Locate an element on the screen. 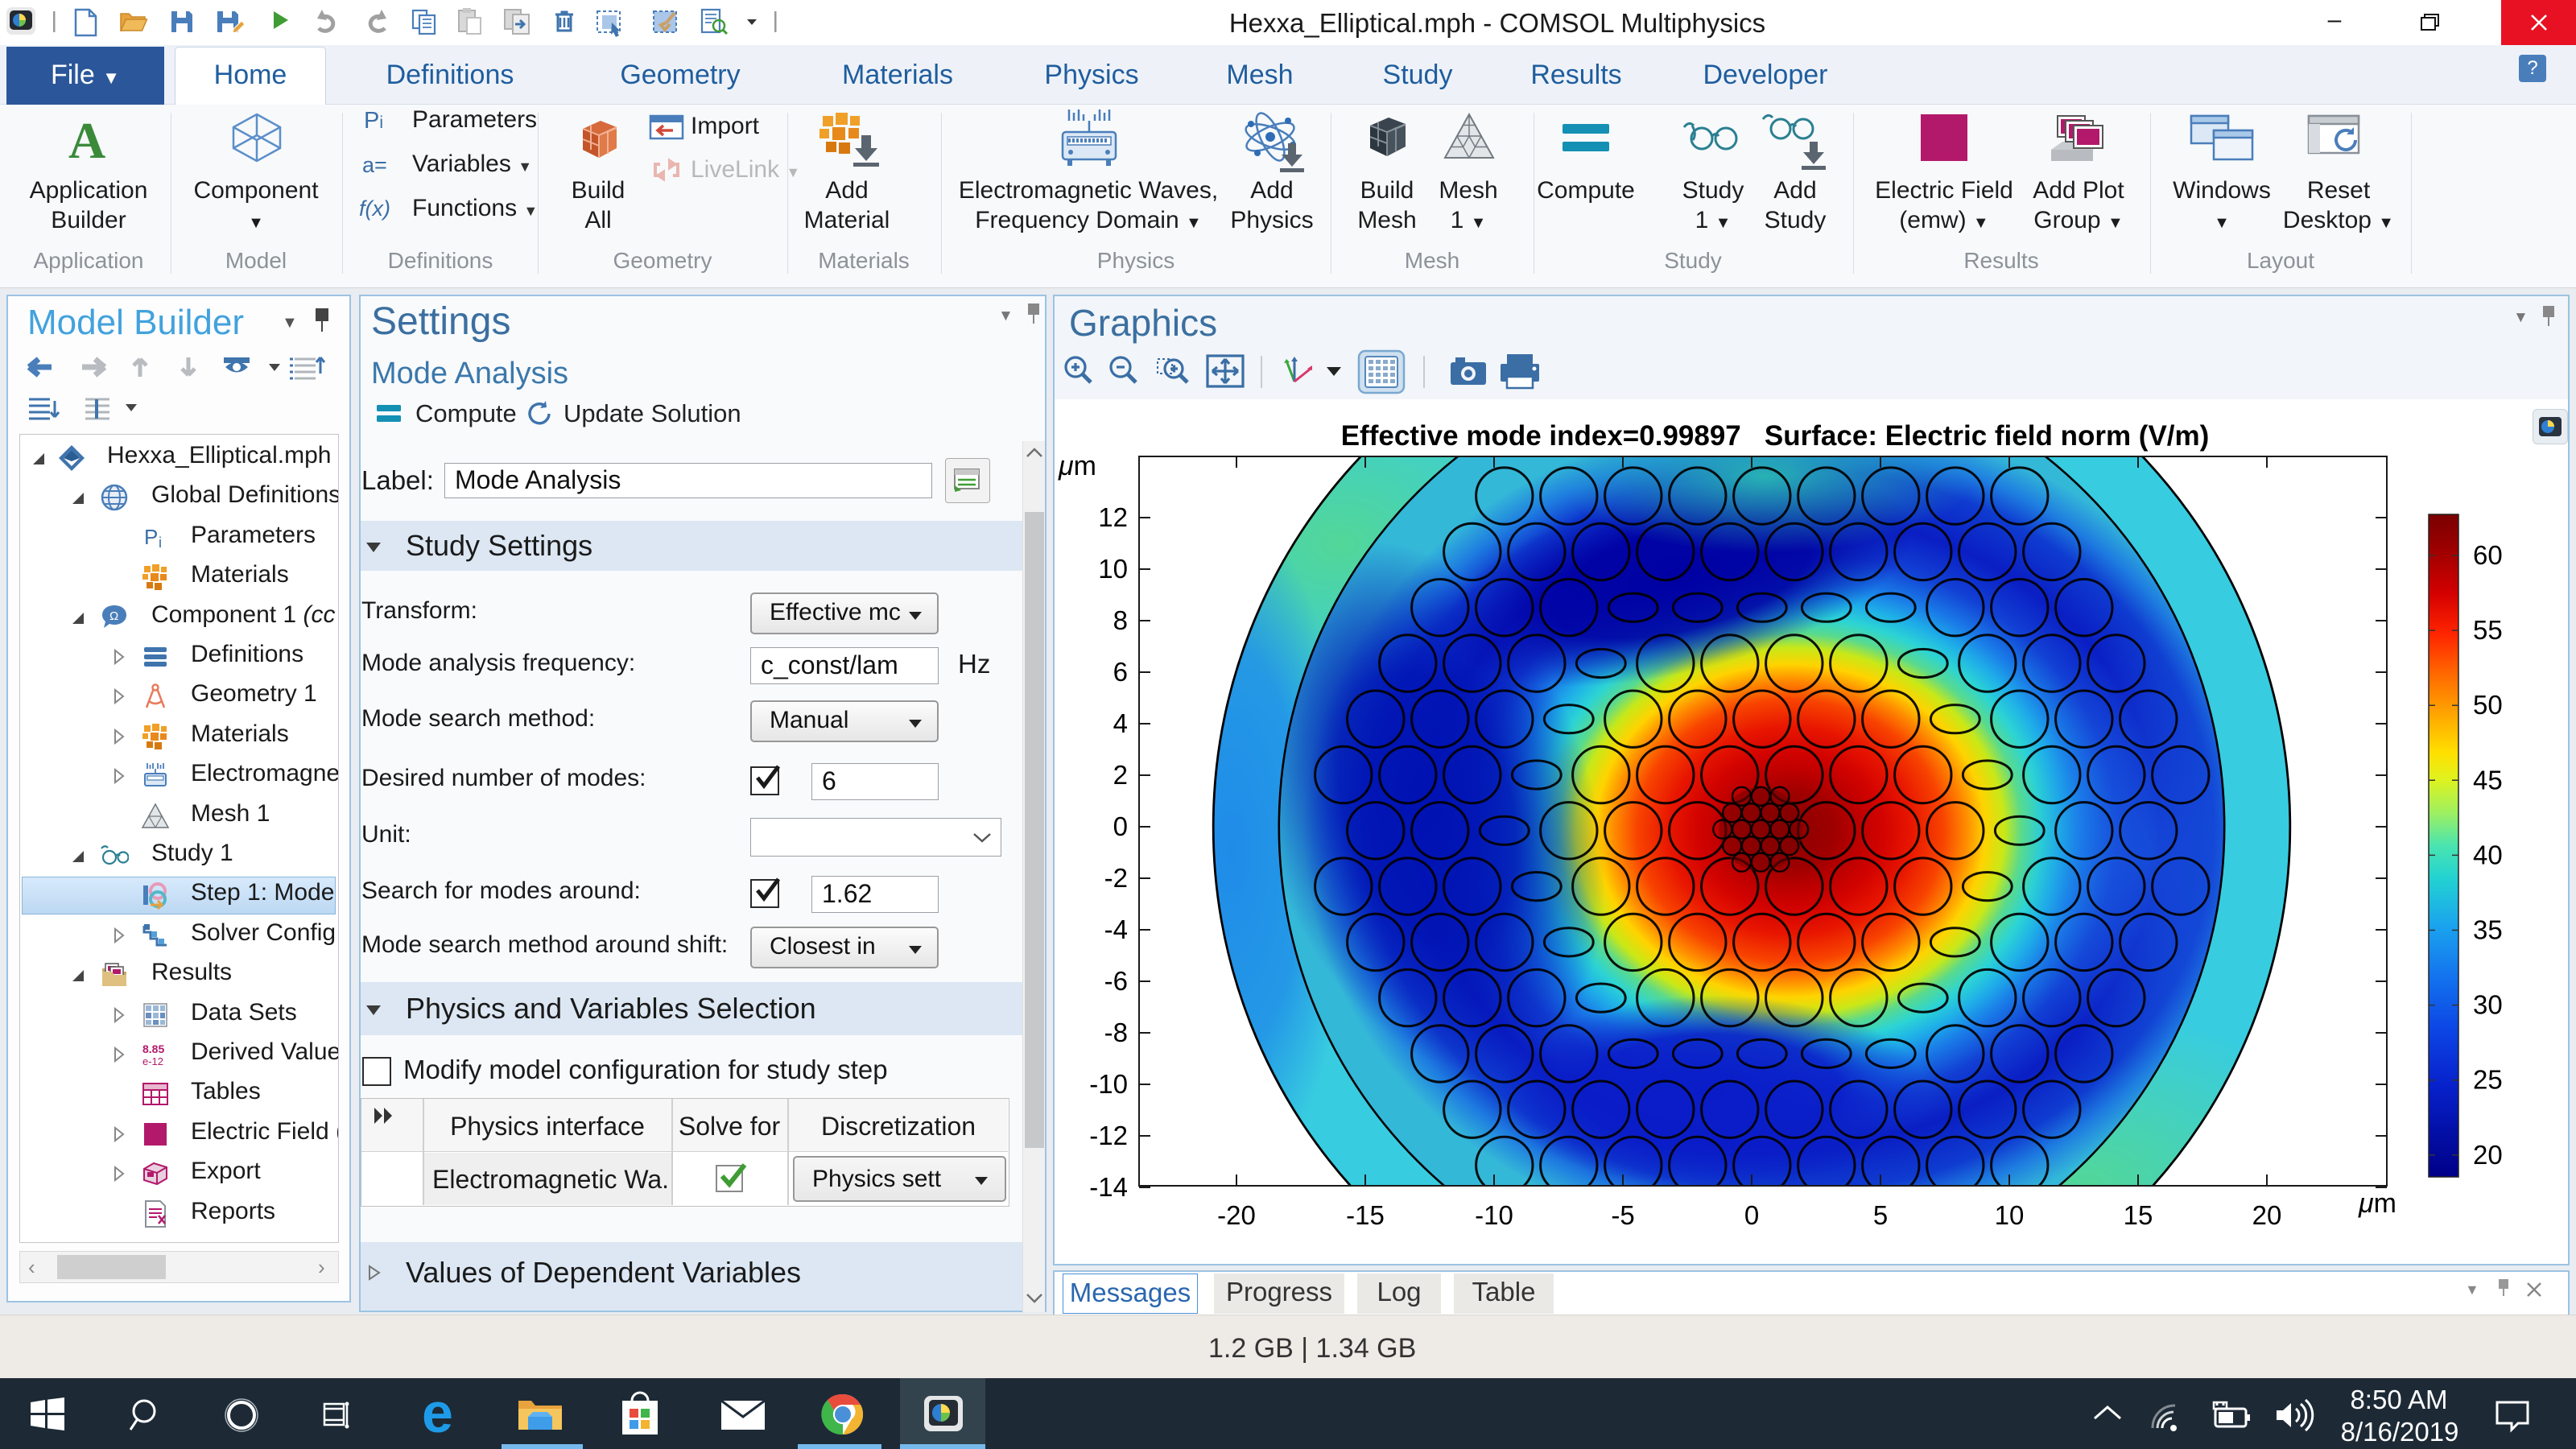  svg-text: 15 is located at coordinates (2138, 1215).